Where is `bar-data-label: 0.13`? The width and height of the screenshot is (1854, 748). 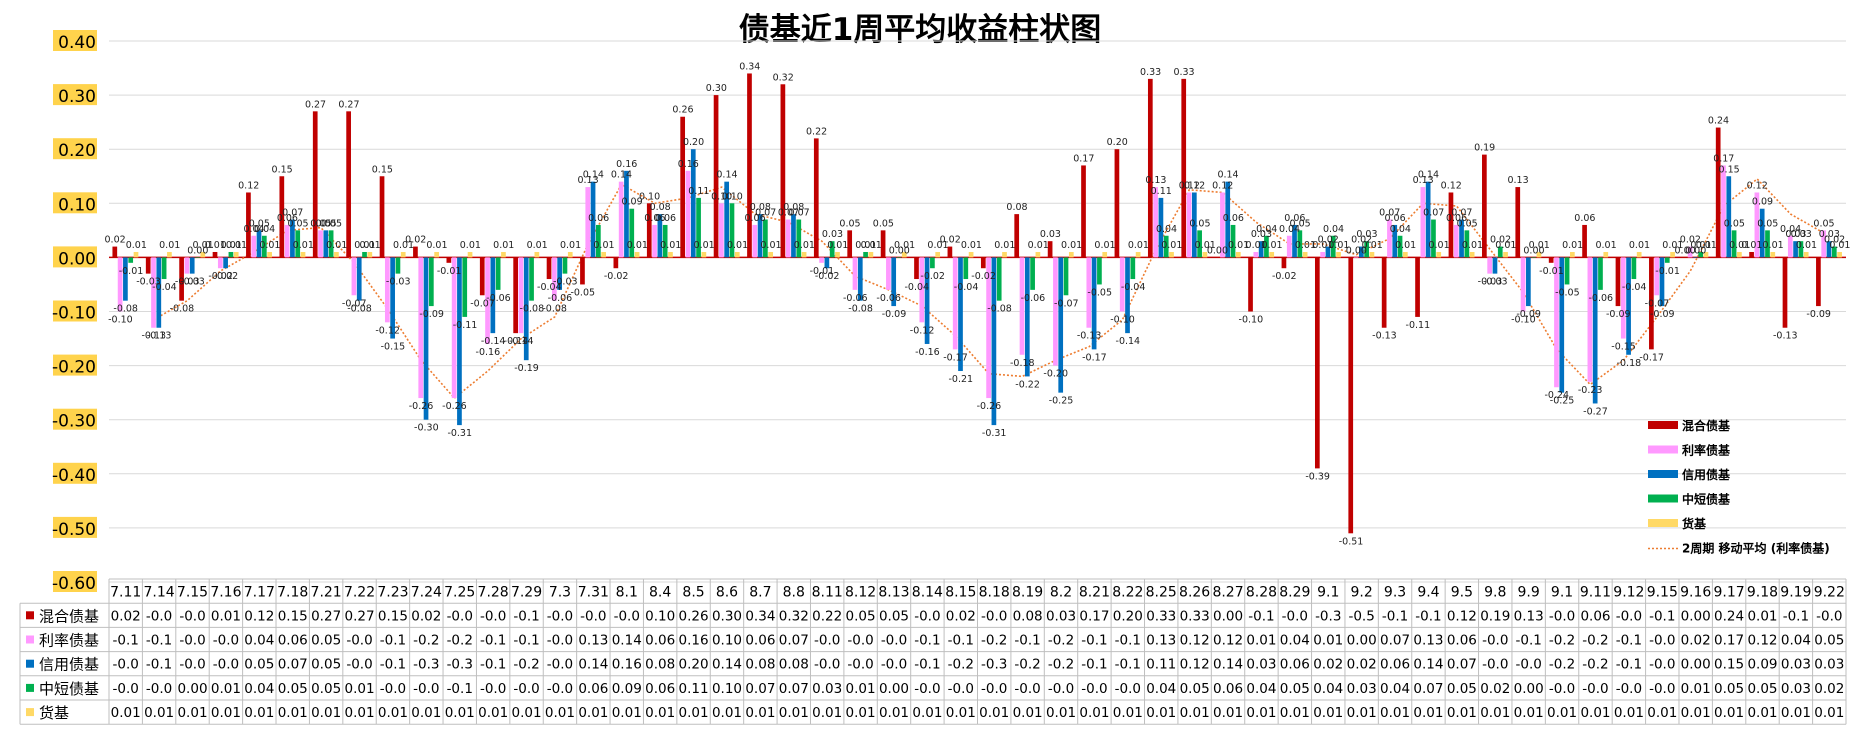
bar-data-label: 0.13 is located at coordinates (1423, 180).